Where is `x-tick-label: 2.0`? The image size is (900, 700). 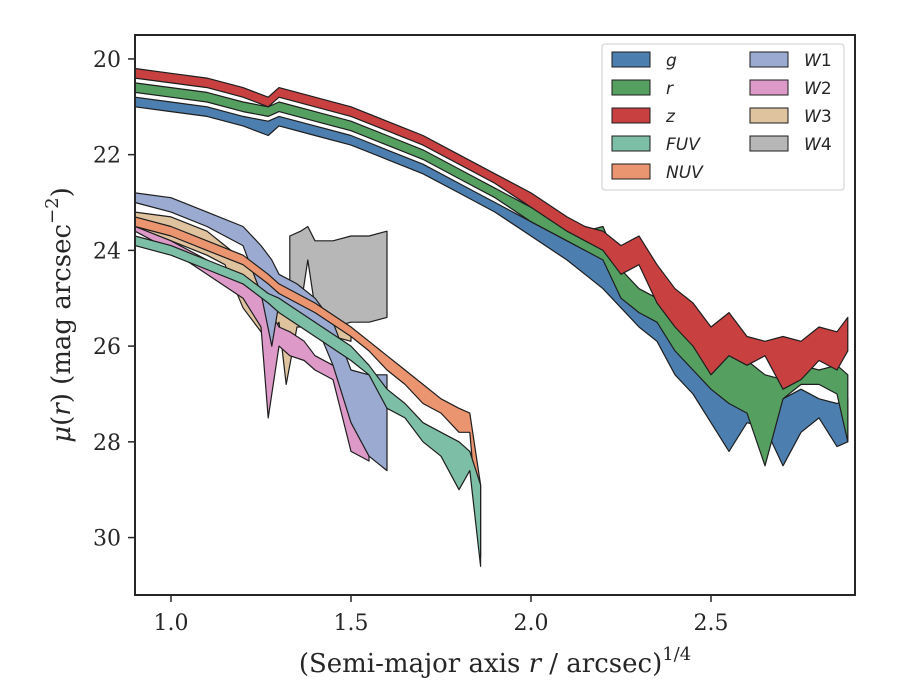 x-tick-label: 2.0 is located at coordinates (531, 623).